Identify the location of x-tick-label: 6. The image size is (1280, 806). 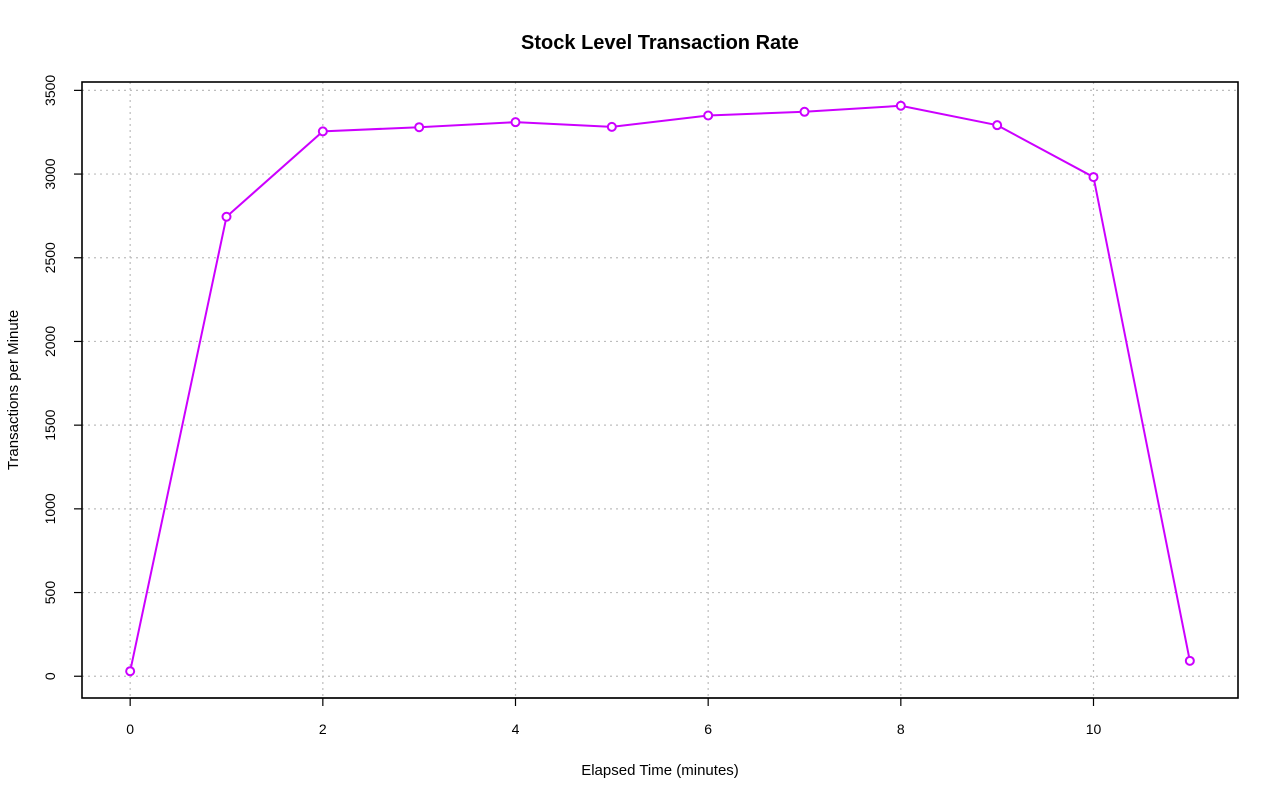
(708, 729).